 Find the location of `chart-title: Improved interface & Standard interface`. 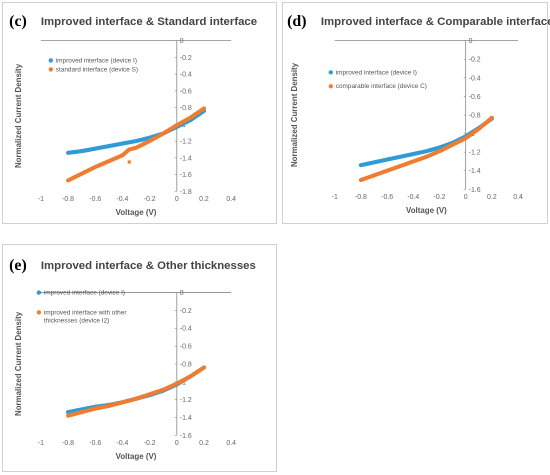

chart-title: Improved interface & Standard interface is located at coordinates (149, 22).